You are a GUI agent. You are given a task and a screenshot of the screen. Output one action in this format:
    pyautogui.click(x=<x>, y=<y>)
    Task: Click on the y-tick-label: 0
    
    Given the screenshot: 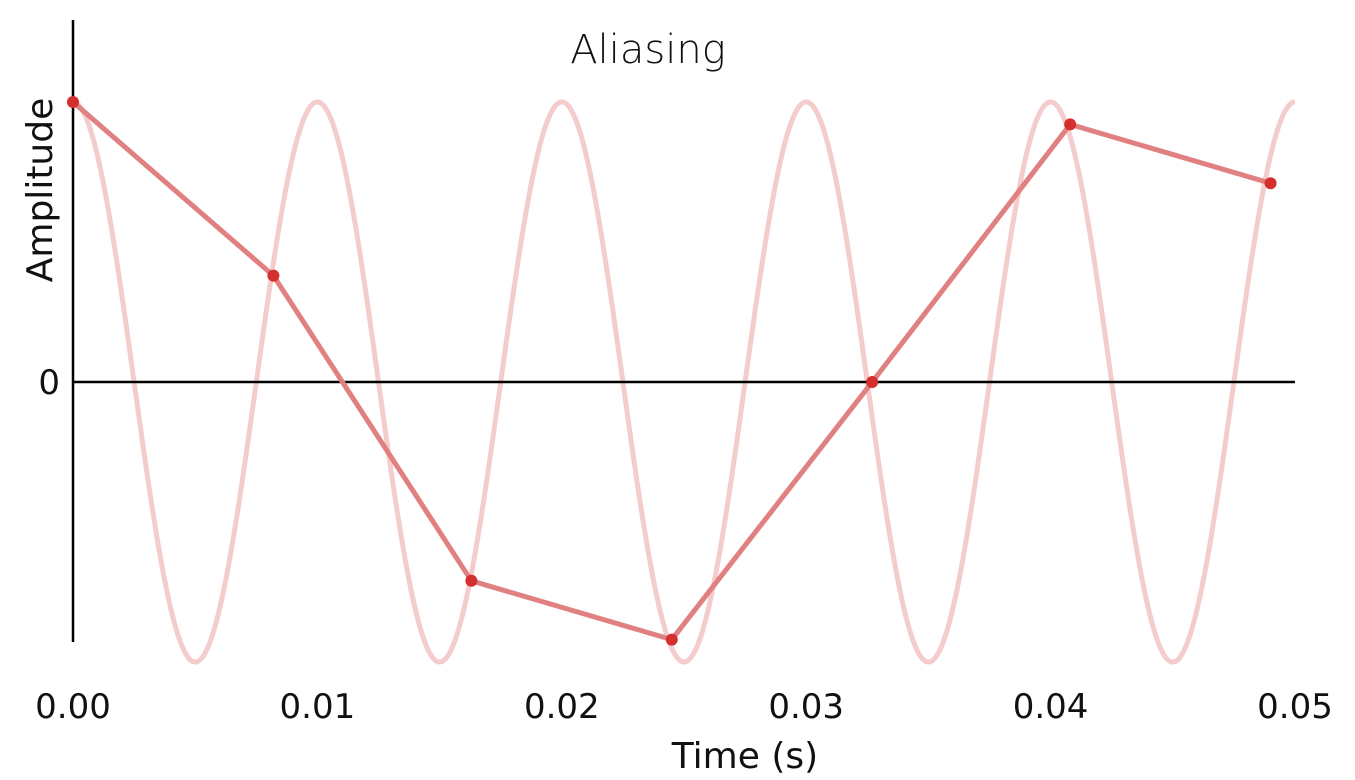 What is the action you would take?
    pyautogui.click(x=49, y=383)
    